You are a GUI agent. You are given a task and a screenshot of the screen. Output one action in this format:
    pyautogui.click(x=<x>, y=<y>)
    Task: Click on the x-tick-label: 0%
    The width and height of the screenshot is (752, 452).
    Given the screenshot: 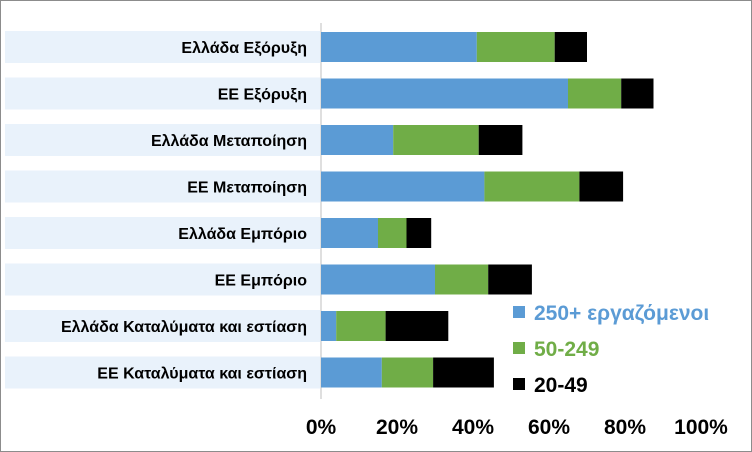 What is the action you would take?
    pyautogui.click(x=321, y=427)
    